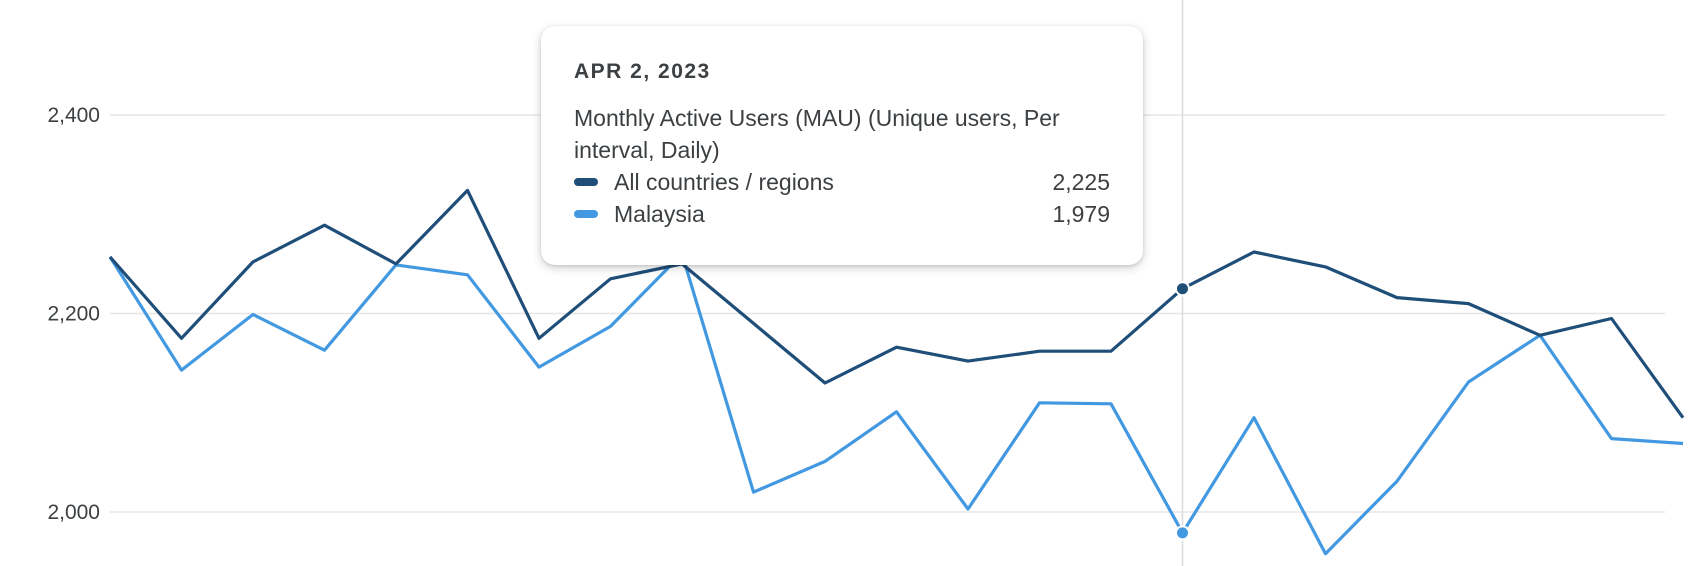 This screenshot has width=1690, height=566. I want to click on y-tick-label: 2,200, so click(73, 314).